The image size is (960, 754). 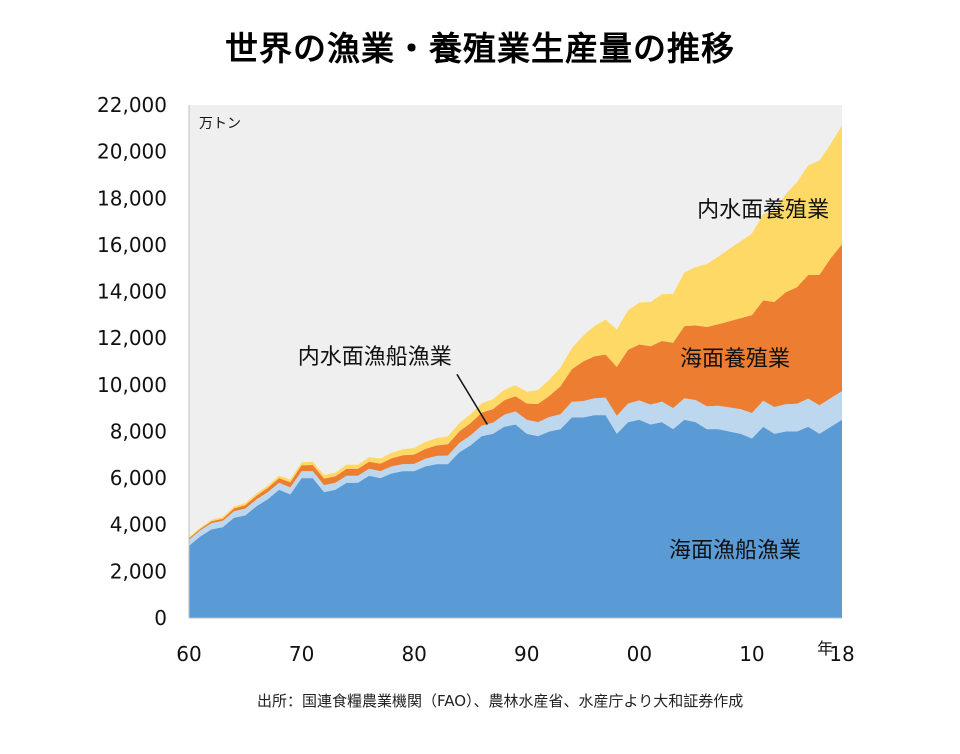 I want to click on annotation-label: 海面養殖業, so click(x=735, y=359).